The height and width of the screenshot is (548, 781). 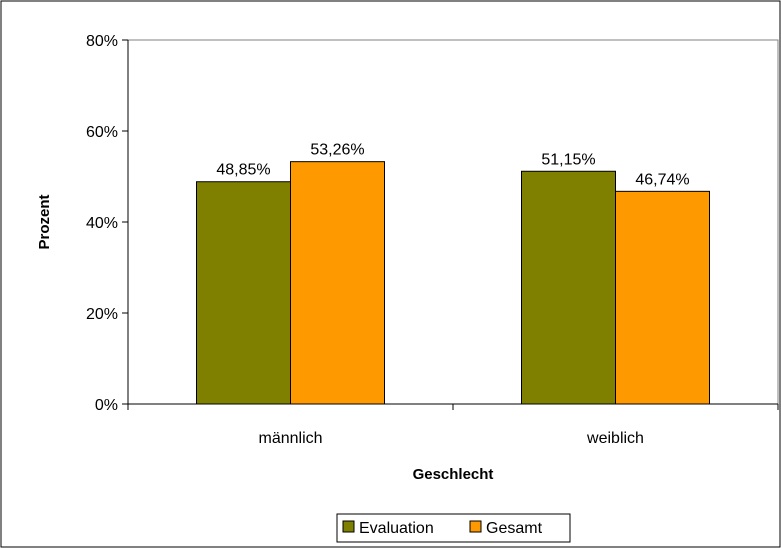 What do you see at coordinates (396, 528) in the screenshot?
I see `legend-label-evaluation: Evaluation` at bounding box center [396, 528].